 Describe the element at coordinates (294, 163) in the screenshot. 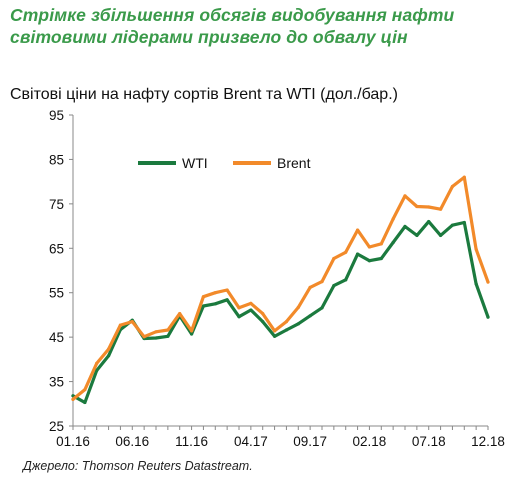

I see `legend-label-brent: Brent` at that location.